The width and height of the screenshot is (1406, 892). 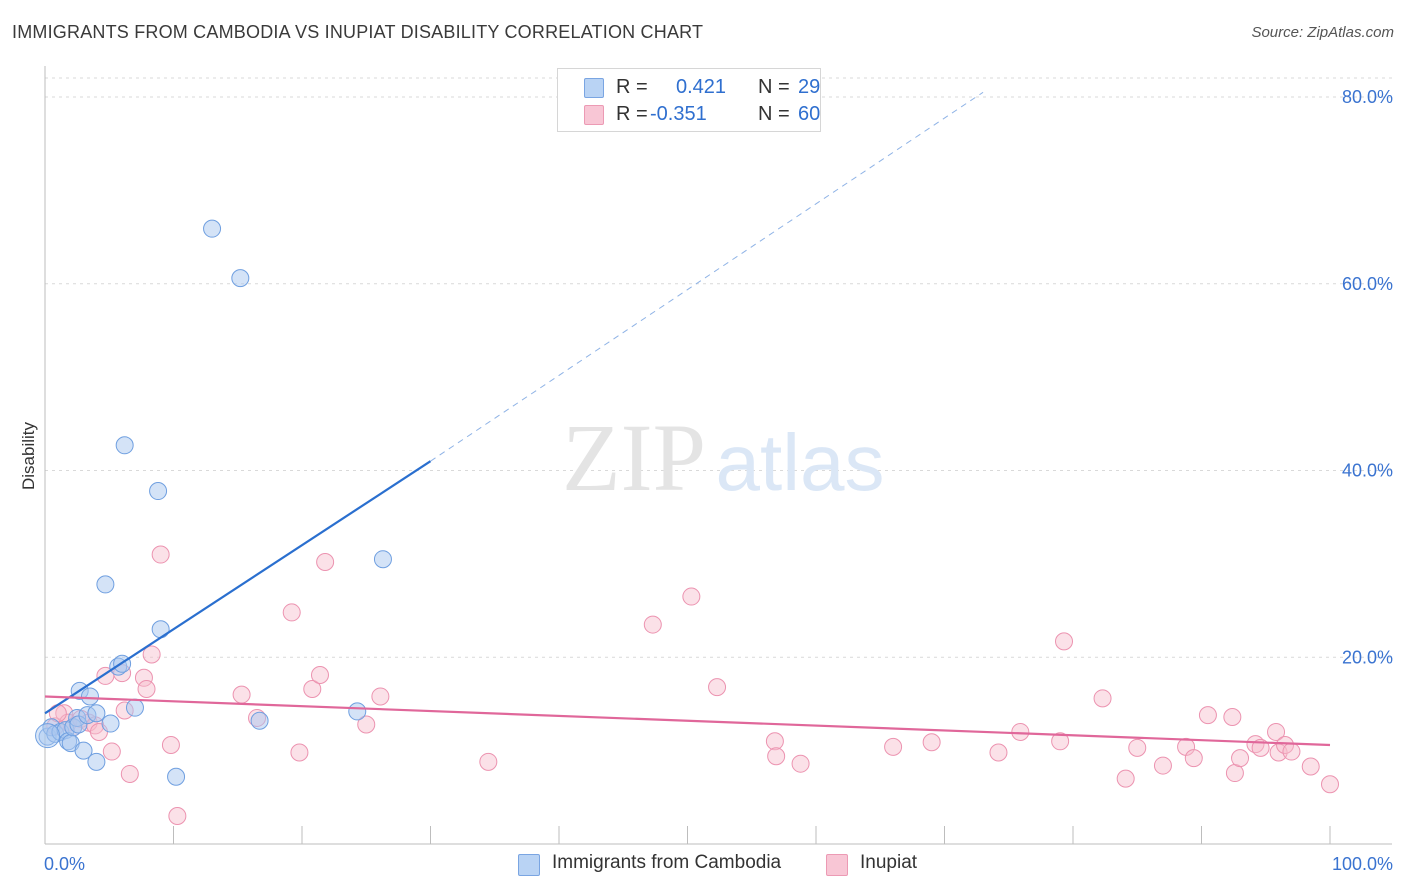 I want to click on x-tick-label: 100.0%, so click(x=1362, y=864).